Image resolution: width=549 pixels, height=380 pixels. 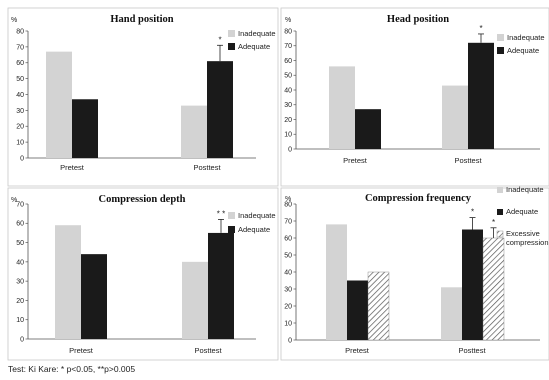 What do you see at coordinates (378, 306) in the screenshot?
I see `bar-excessive-compression-pretest` at bounding box center [378, 306].